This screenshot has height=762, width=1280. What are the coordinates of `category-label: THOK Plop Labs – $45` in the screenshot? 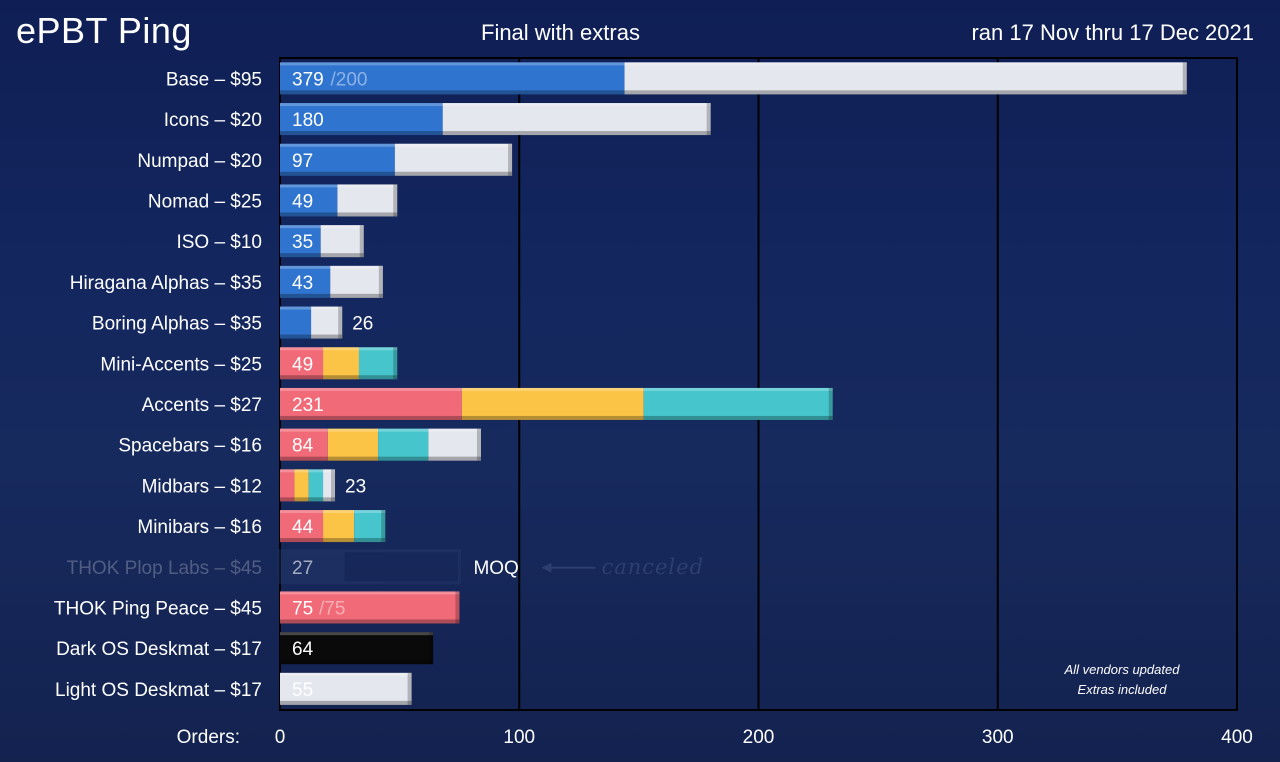 It's located at (164, 568).